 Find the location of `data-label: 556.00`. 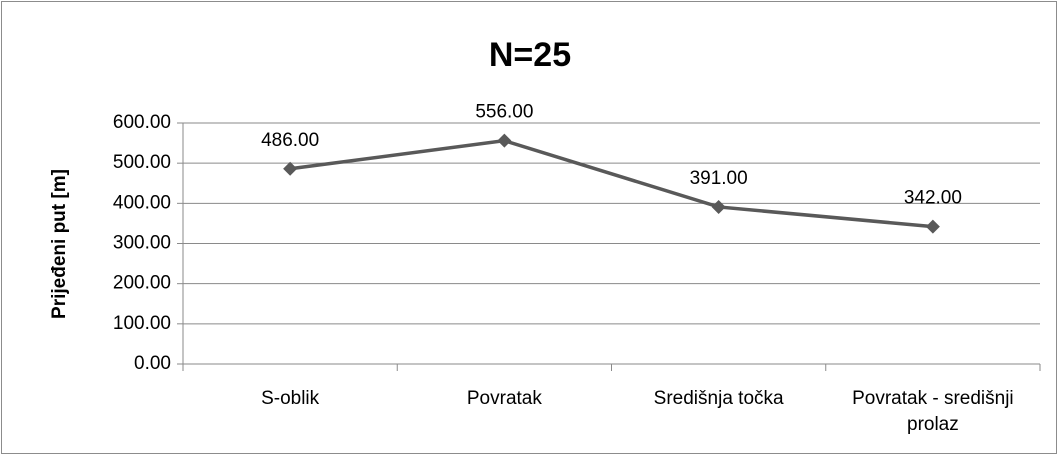

data-label: 556.00 is located at coordinates (504, 112).